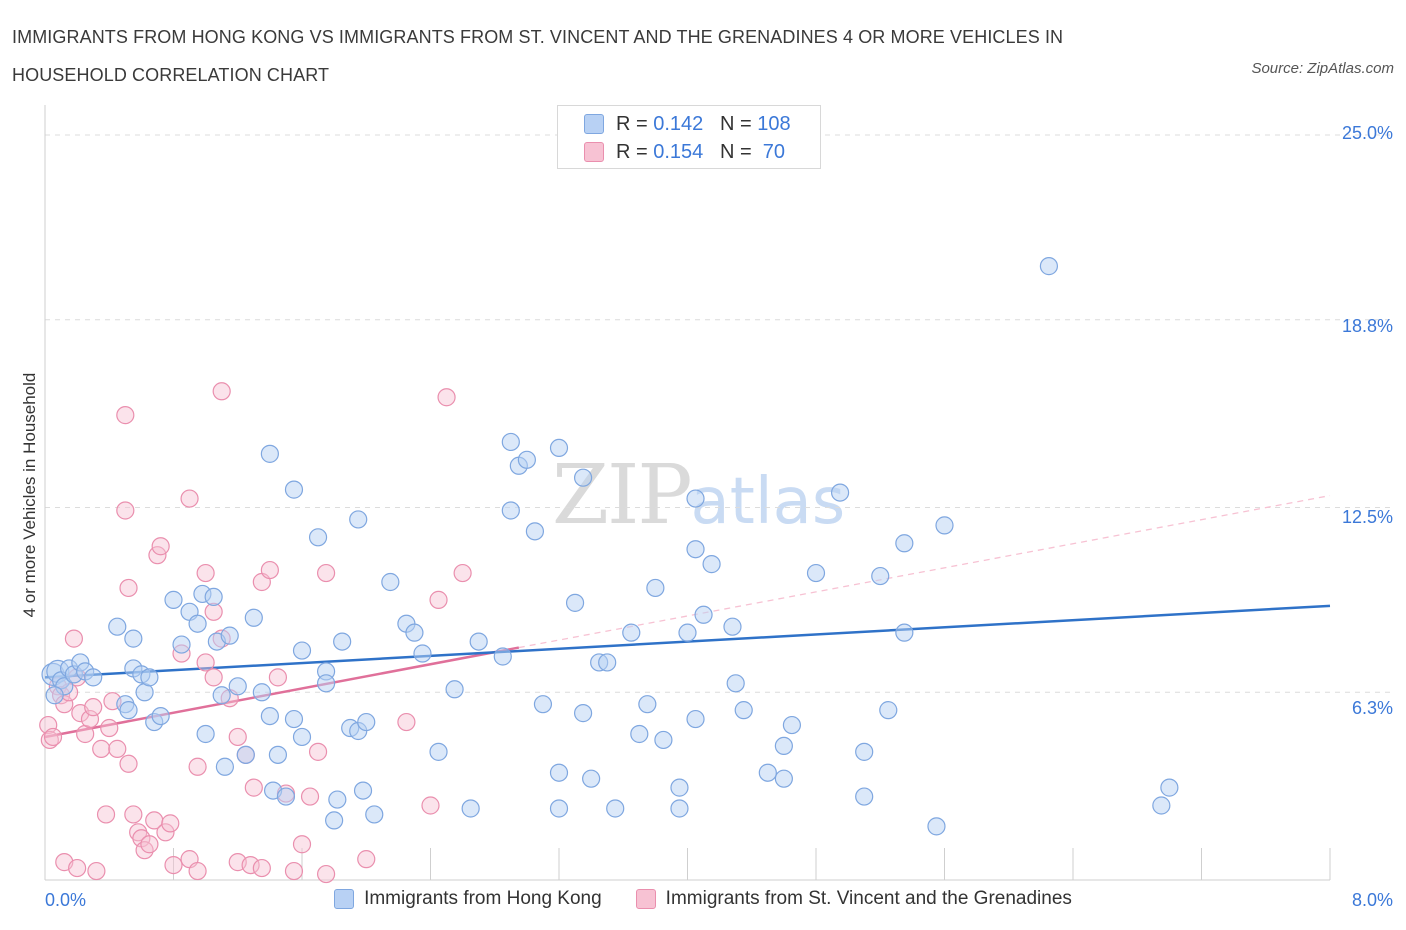  What do you see at coordinates (684, 152) in the screenshot?
I see `legend-row-st-vincent: R = 0.154 N = 70` at bounding box center [684, 152].